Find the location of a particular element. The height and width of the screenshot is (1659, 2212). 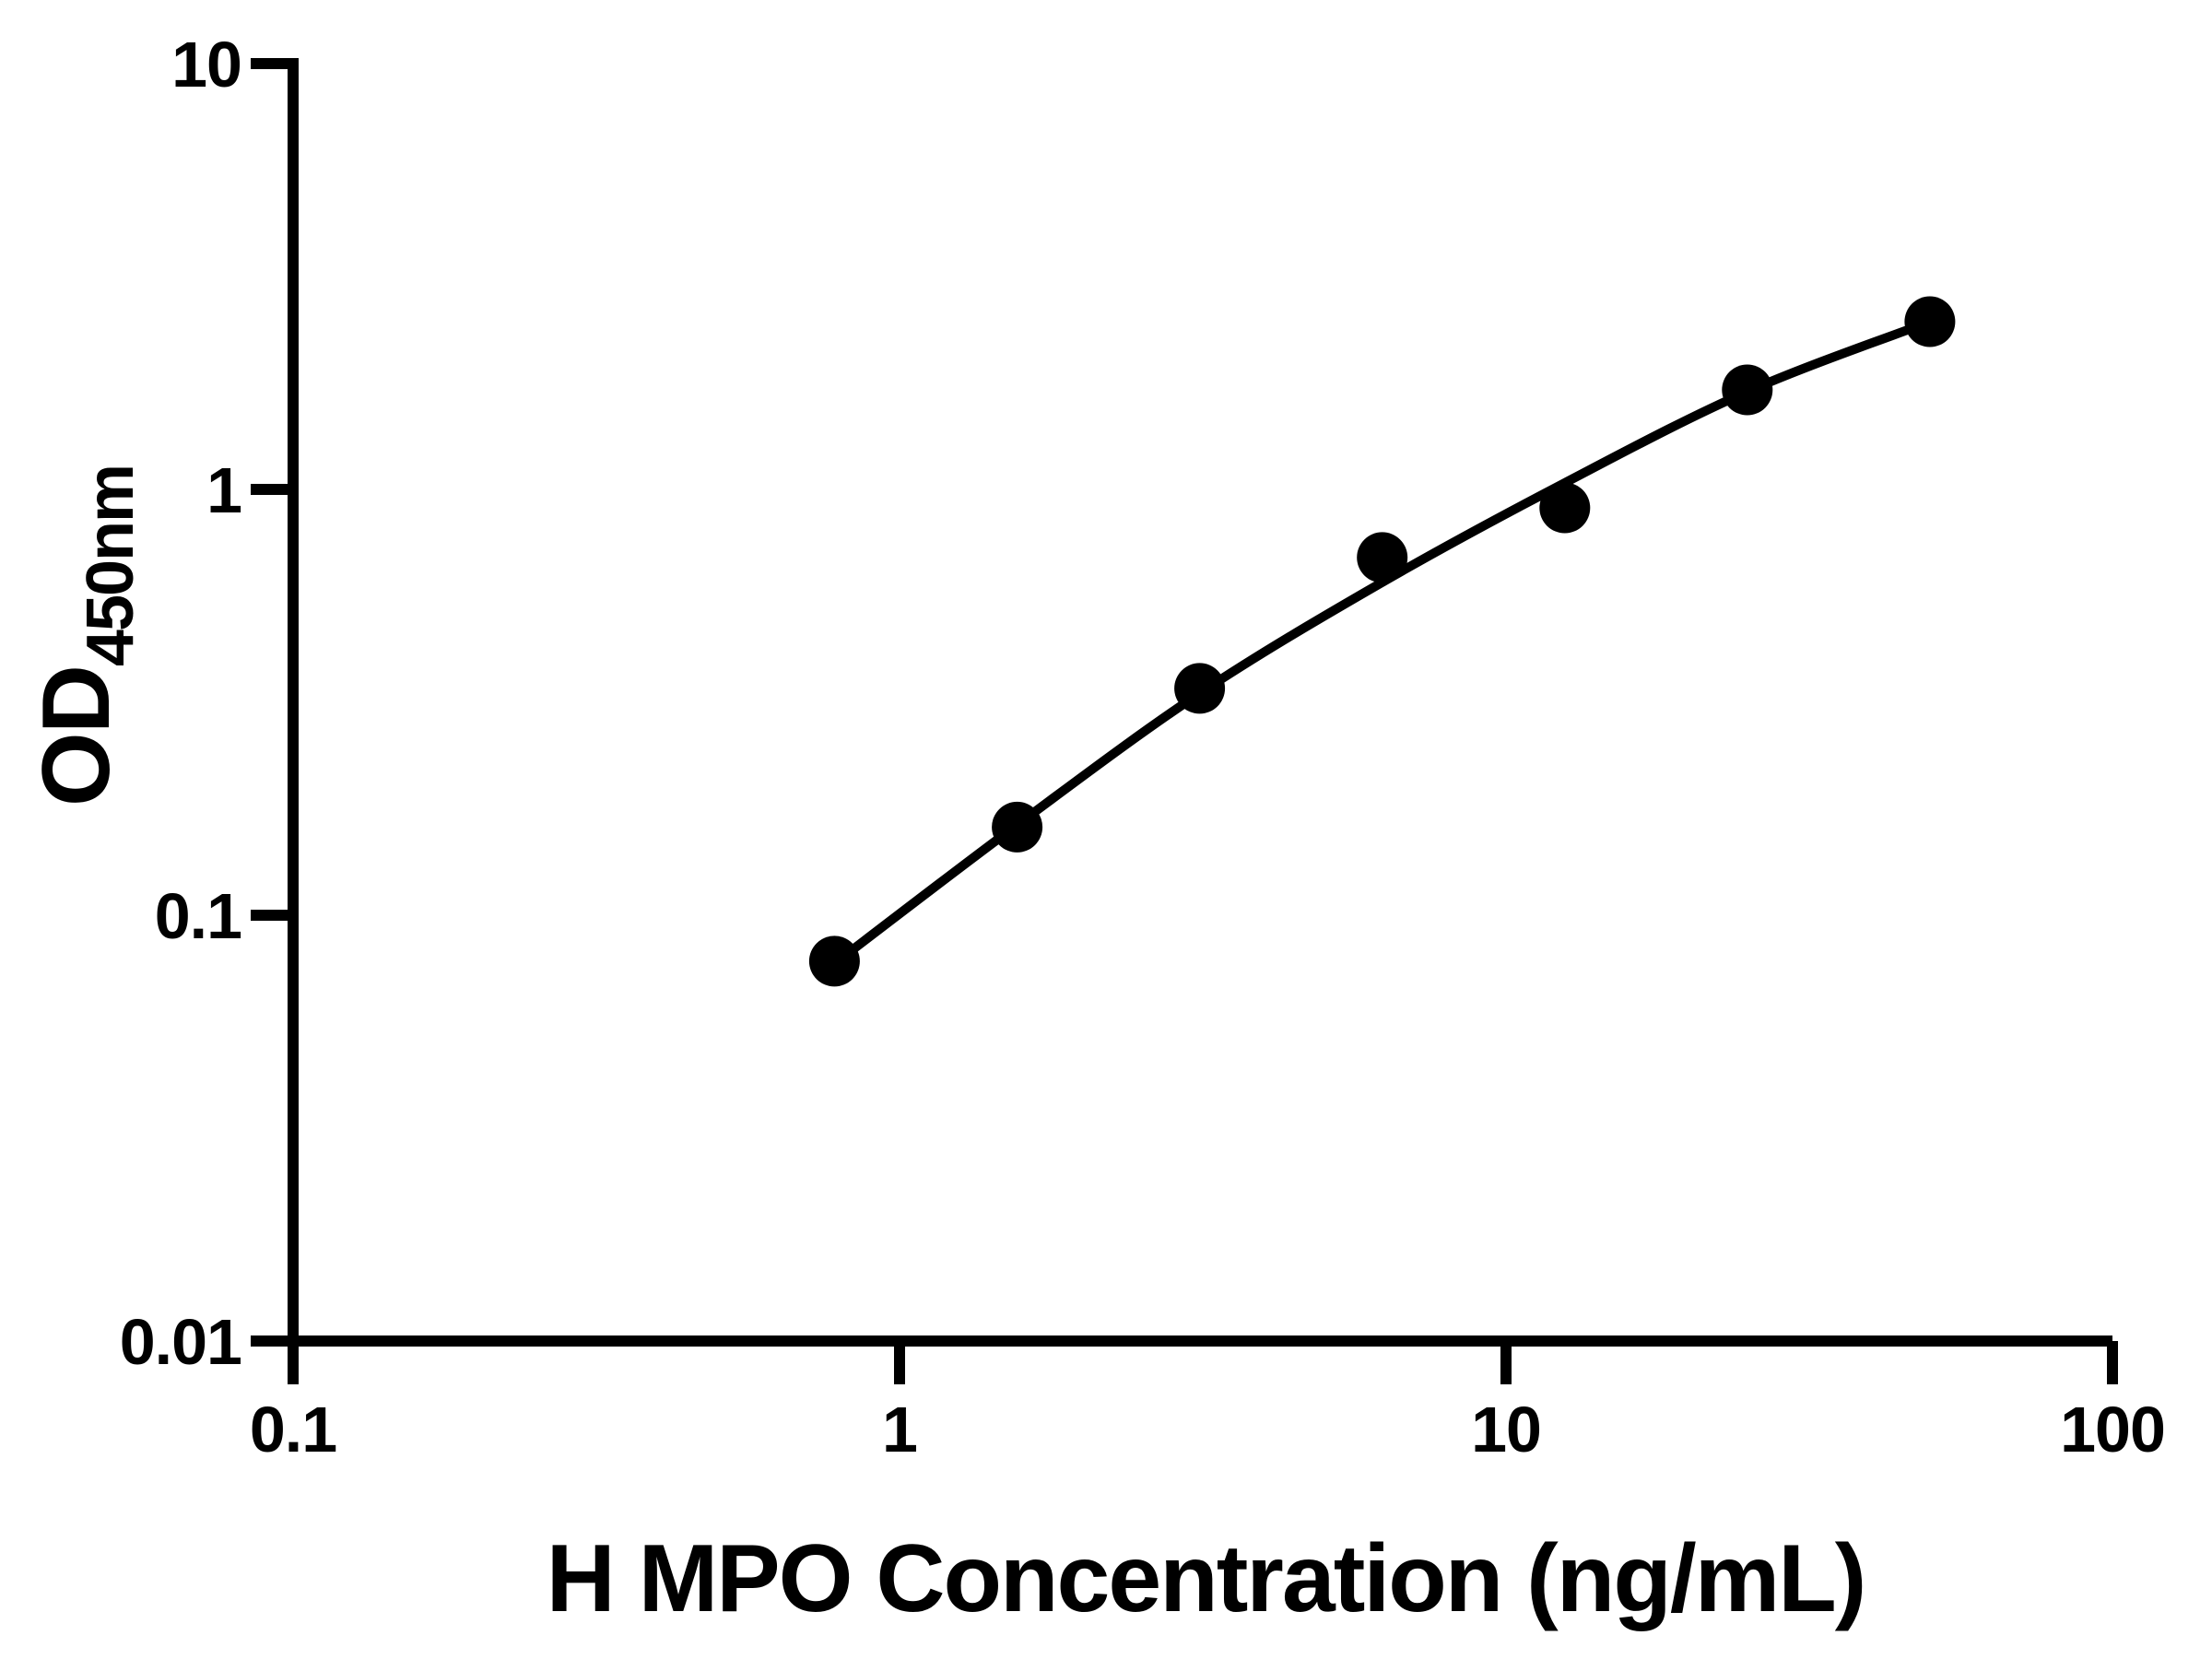

y-tick-label: 10 is located at coordinates (206, 64).